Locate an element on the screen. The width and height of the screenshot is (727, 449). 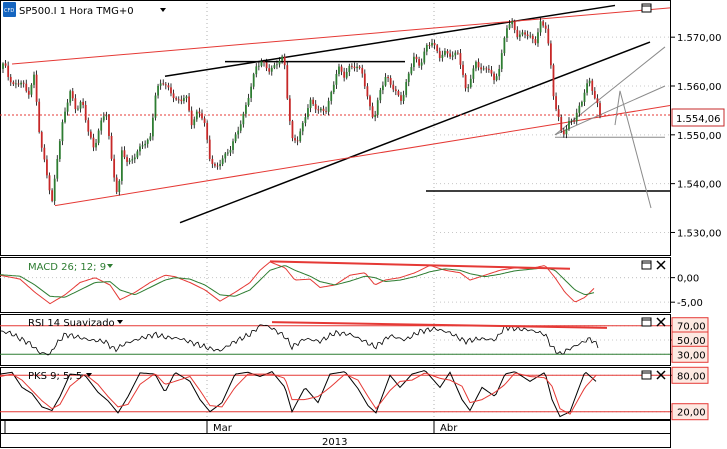
instrument-selector: CFD SP500.I 1 Hora TMG+0 is located at coordinates (84, 9).